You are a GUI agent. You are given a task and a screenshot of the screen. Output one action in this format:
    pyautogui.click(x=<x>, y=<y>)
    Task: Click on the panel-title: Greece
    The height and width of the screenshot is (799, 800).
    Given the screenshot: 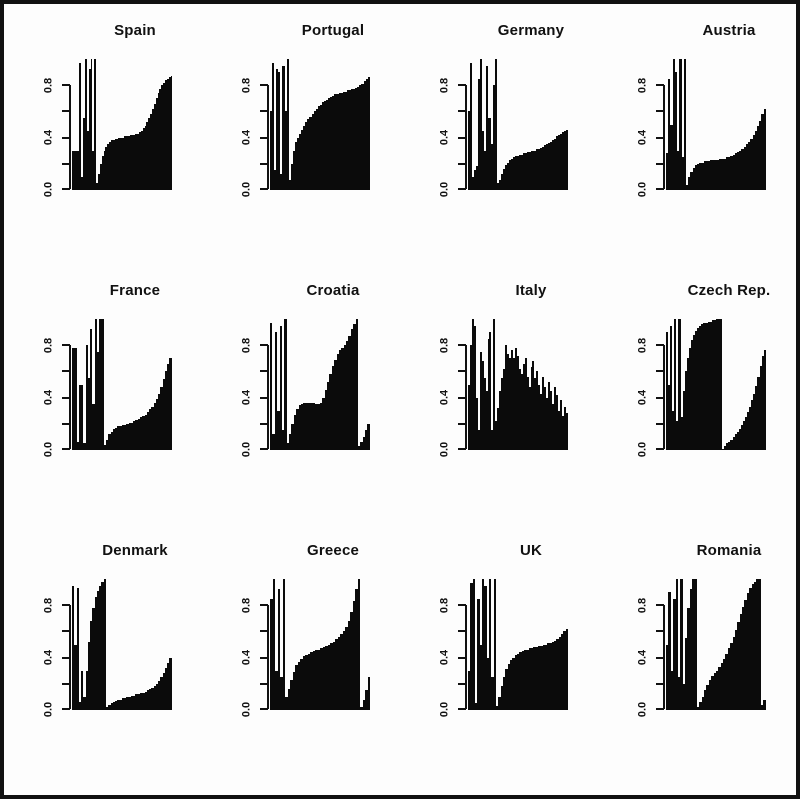 What is the action you would take?
    pyautogui.click(x=333, y=550)
    